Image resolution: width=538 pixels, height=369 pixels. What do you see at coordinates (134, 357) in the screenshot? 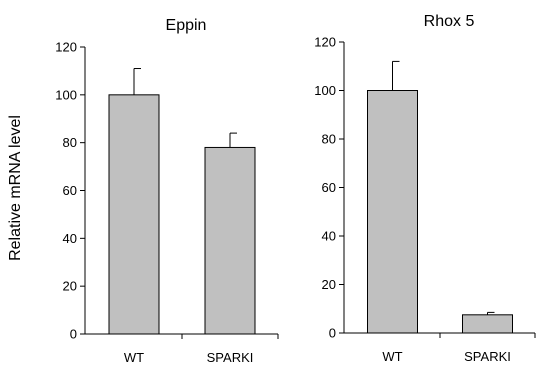
I see `x-category-label-eppin-wt: WT` at bounding box center [134, 357].